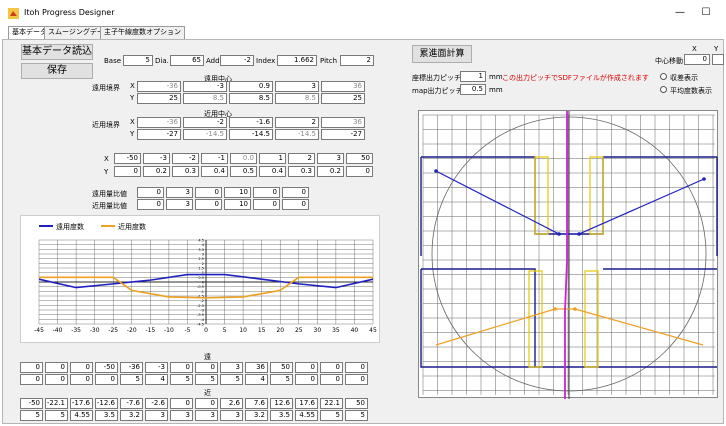 Image resolution: width=726 pixels, height=426 pixels. What do you see at coordinates (306, 403) in the screenshot?
I see `bn-r1-cell: 17.6` at bounding box center [306, 403].